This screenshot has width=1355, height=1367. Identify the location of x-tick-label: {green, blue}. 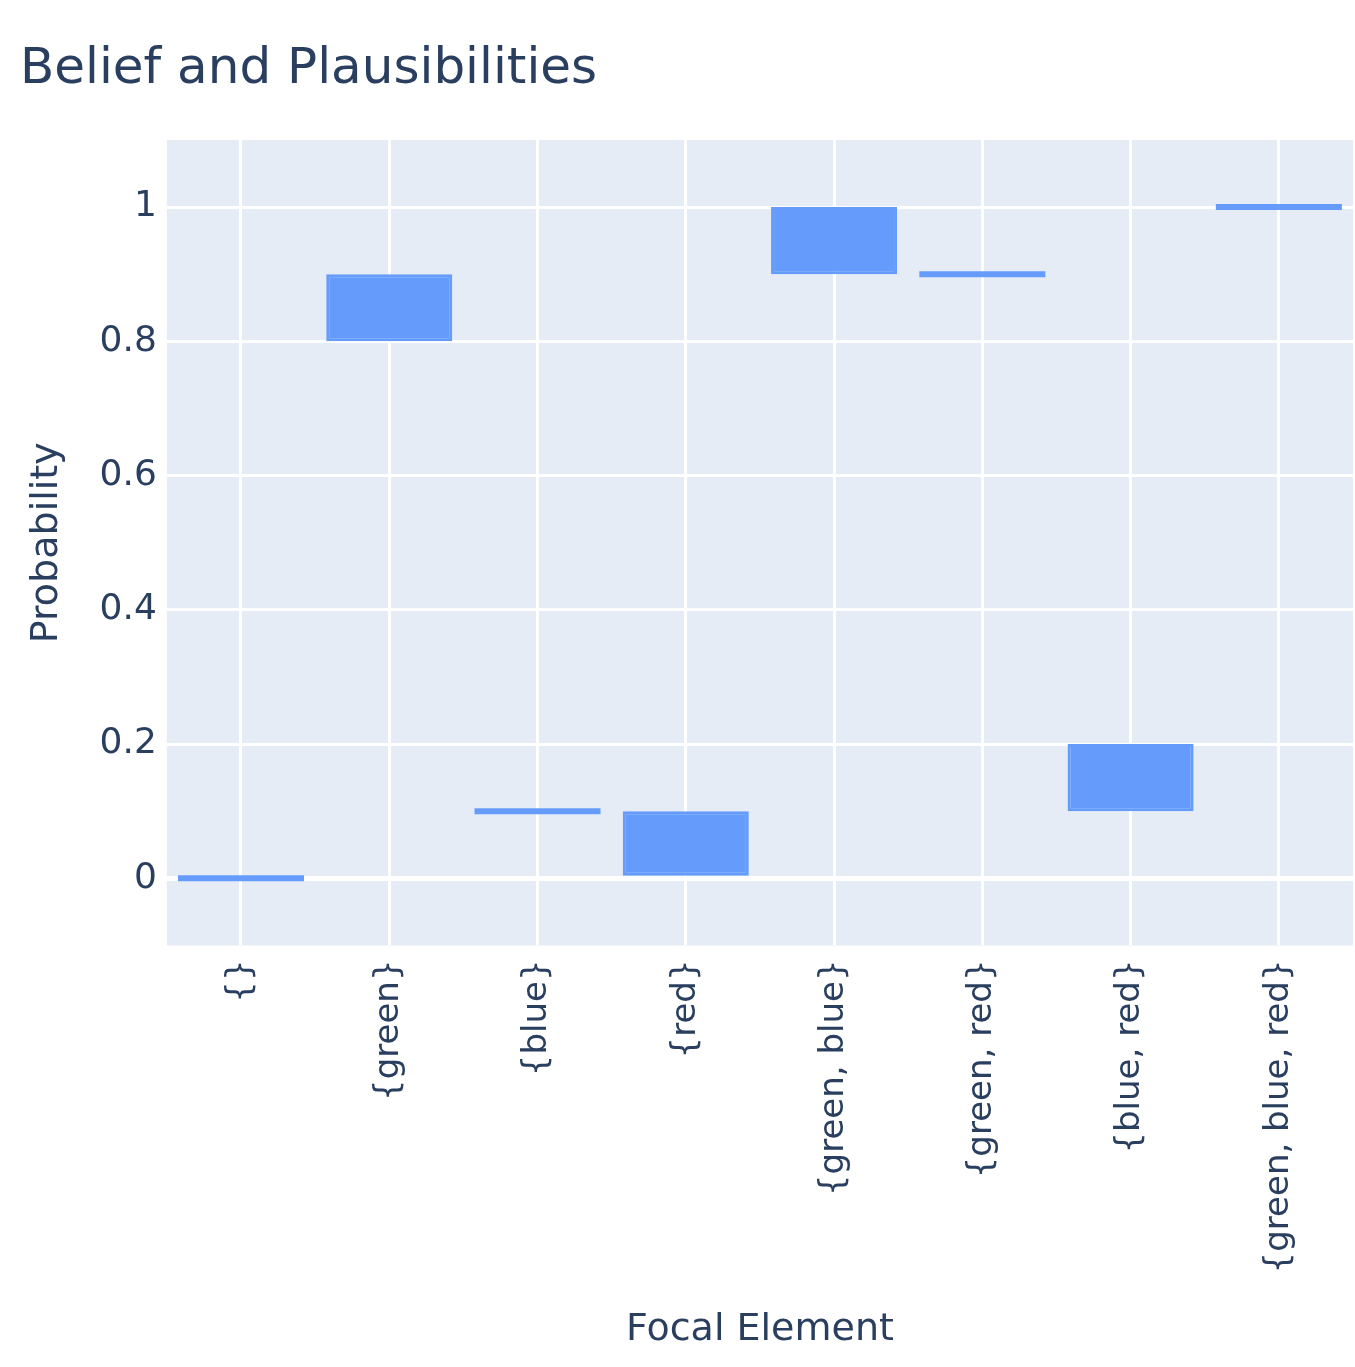
(830, 1078).